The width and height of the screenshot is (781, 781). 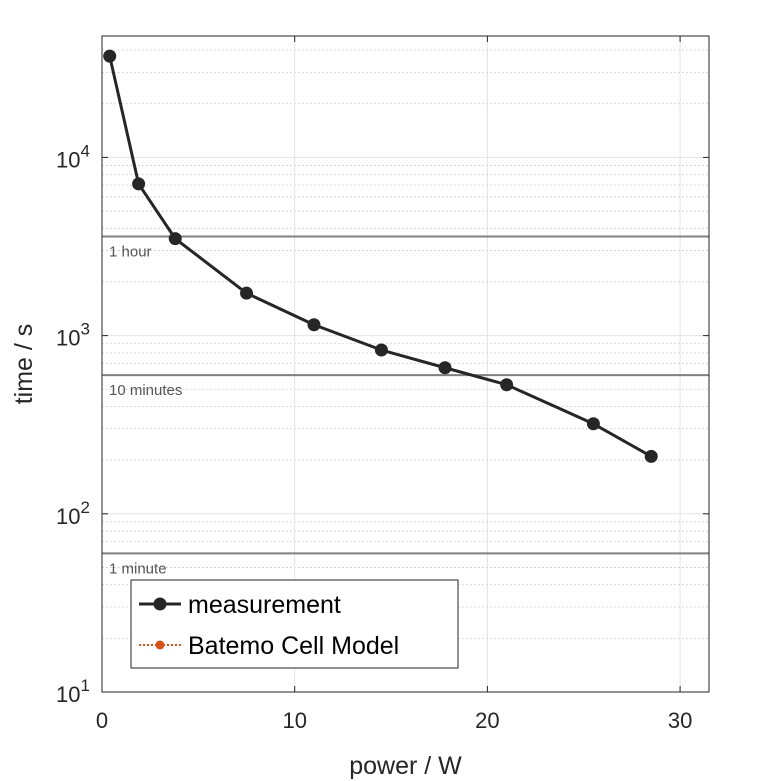 What do you see at coordinates (73, 513) in the screenshot?
I see `y-tick-label: 10²` at bounding box center [73, 513].